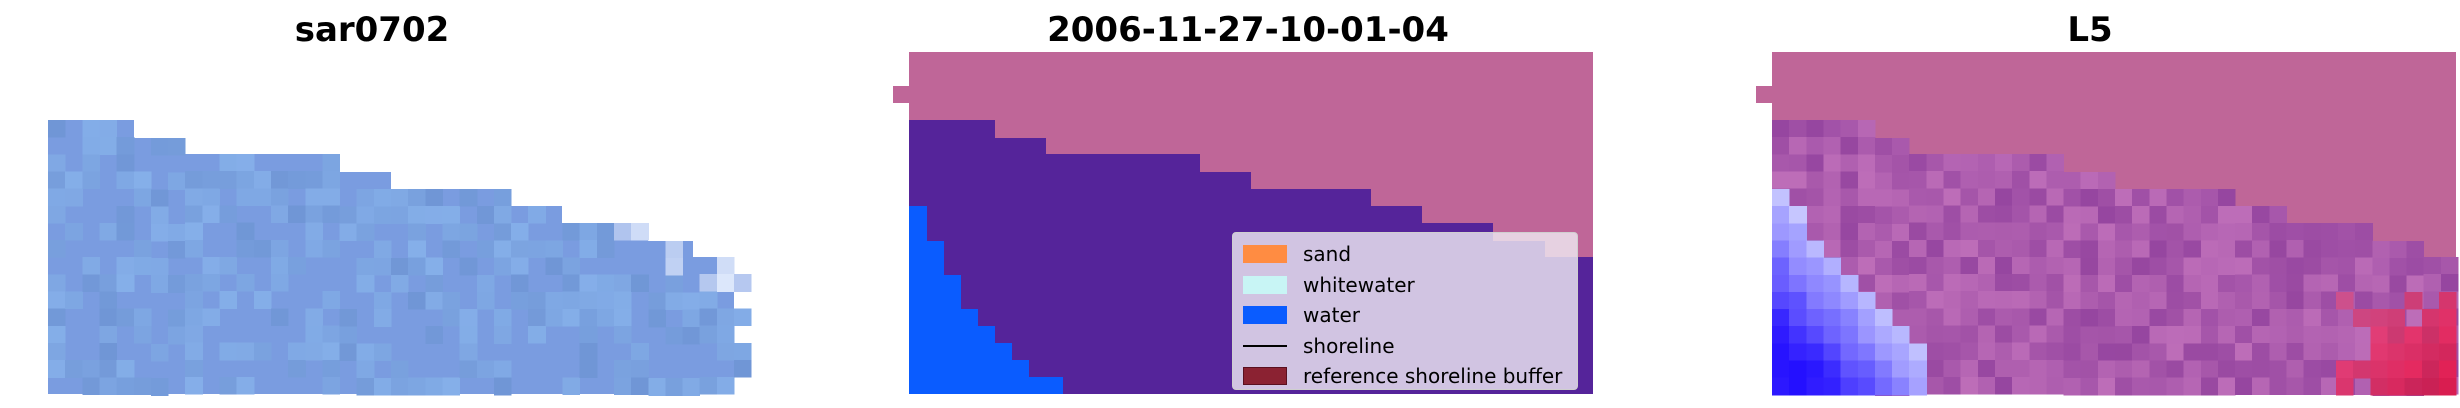  I want to click on panel-title-index: L5, so click(2090, 30).